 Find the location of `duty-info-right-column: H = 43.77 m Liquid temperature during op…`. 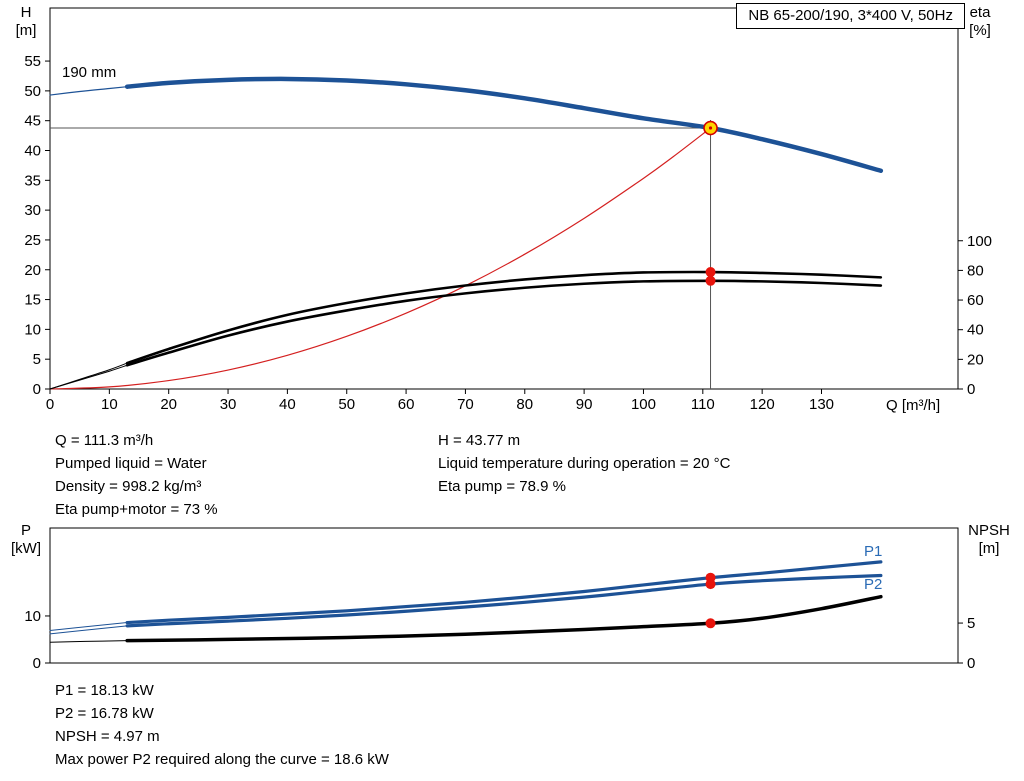

duty-info-right-column: H = 43.77 m Liquid temperature during op… is located at coordinates (584, 463).